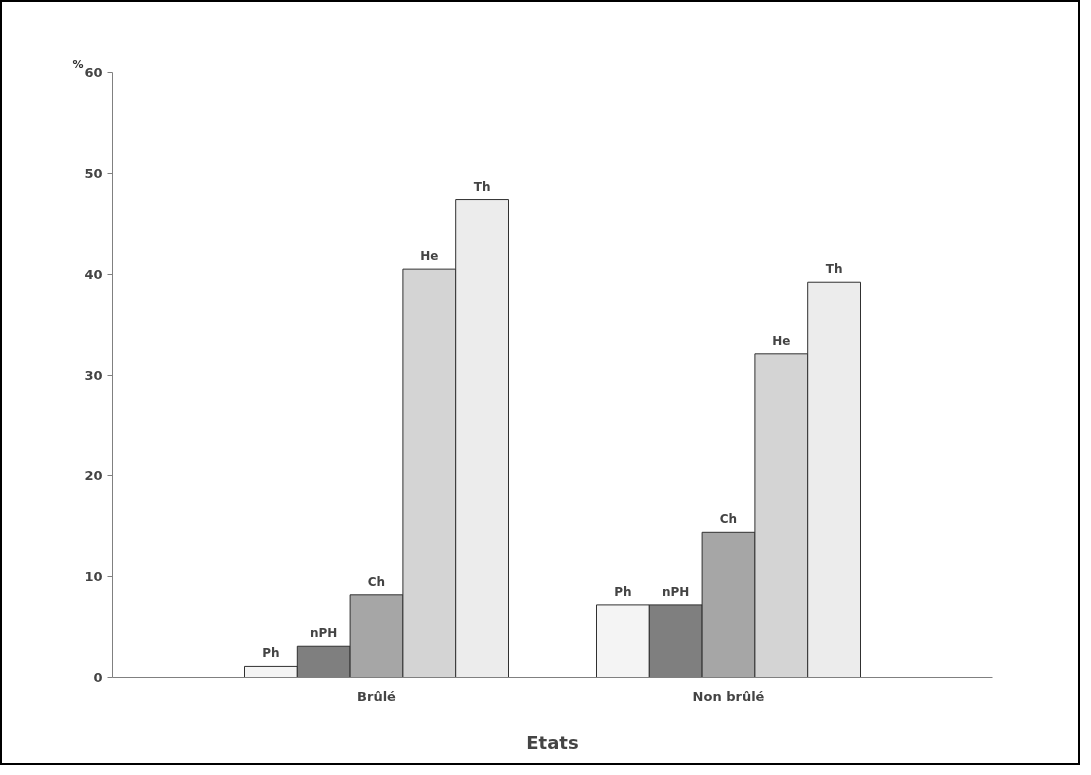 The image size is (1091, 775). I want to click on series-label: He, so click(429, 256).